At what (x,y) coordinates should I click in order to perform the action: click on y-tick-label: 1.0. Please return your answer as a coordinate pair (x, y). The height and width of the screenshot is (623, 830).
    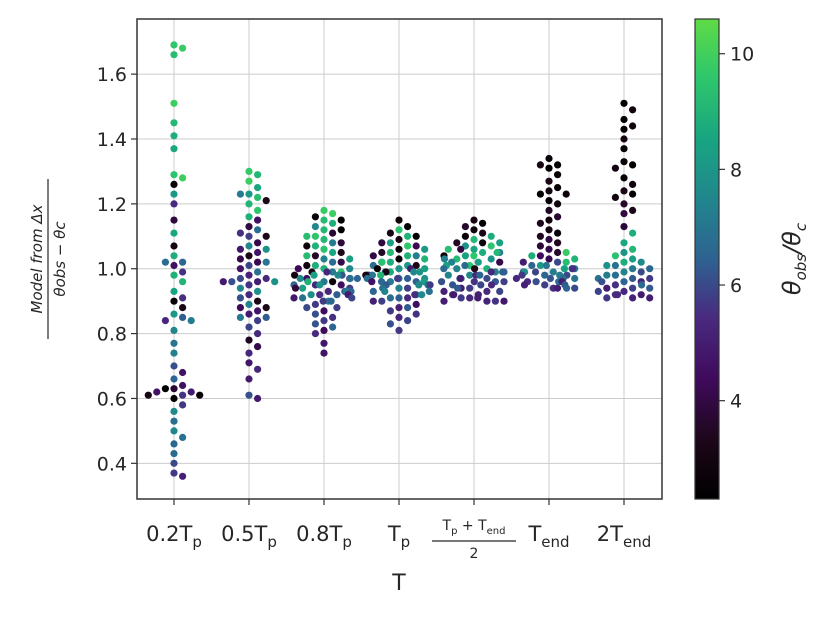
    Looking at the image, I should click on (112, 270).